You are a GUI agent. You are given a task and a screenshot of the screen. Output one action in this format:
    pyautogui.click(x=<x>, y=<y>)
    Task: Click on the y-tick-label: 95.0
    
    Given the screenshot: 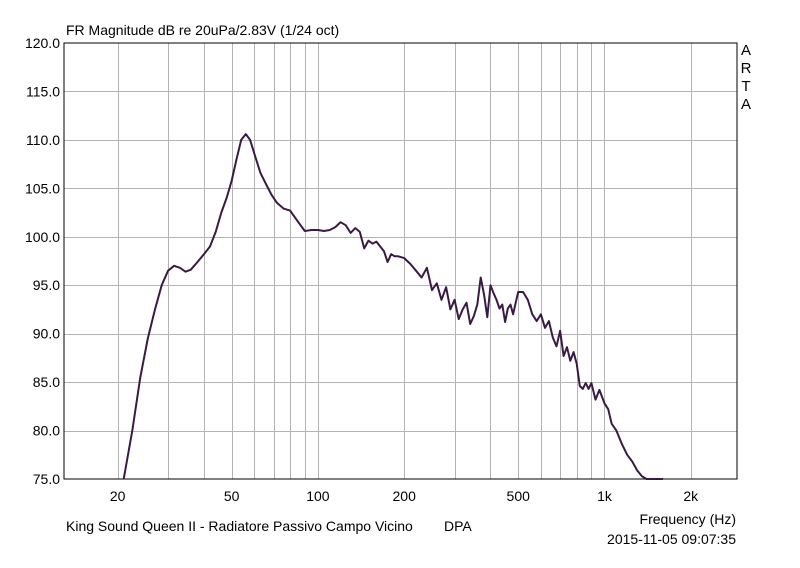 What is the action you would take?
    pyautogui.click(x=46, y=285)
    